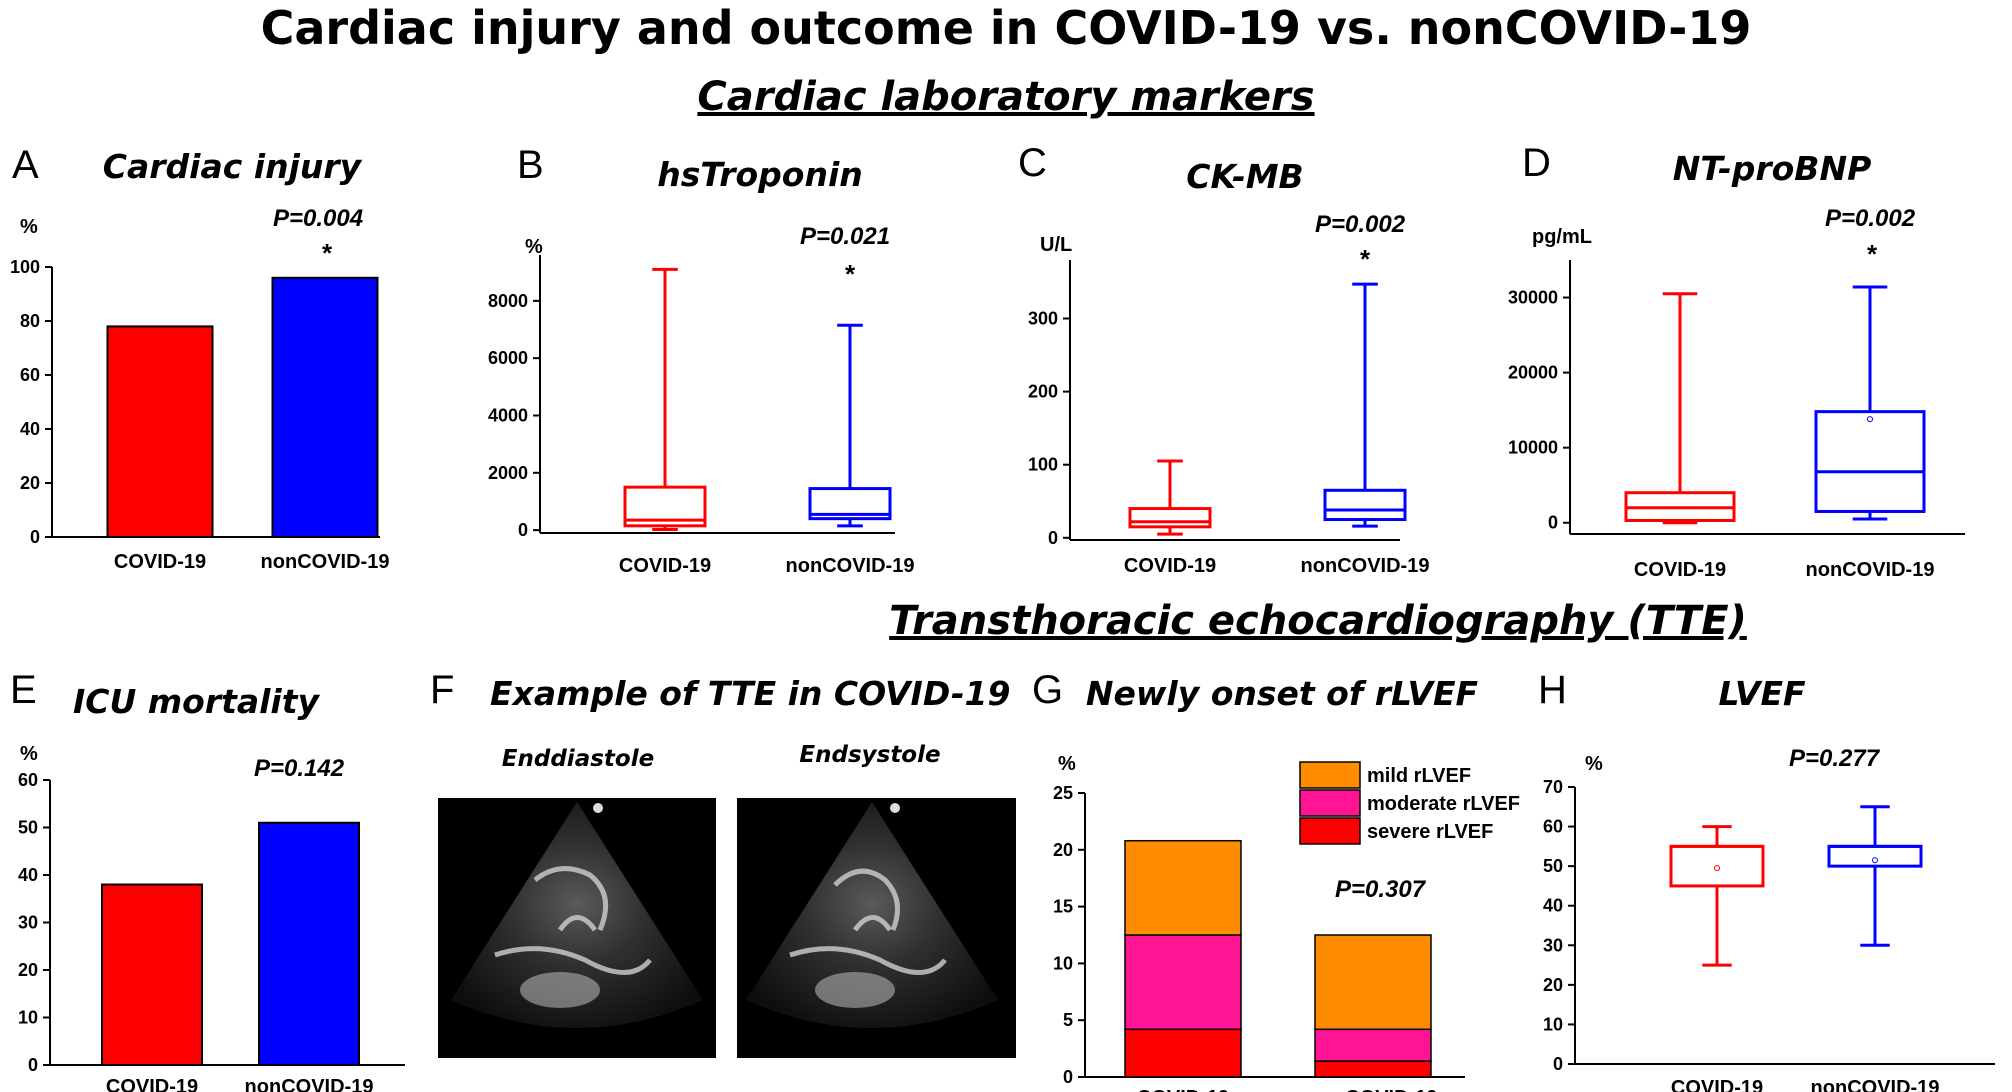 The height and width of the screenshot is (1092, 2012). I want to click on panel-title: Cardiac injury, so click(233, 166).